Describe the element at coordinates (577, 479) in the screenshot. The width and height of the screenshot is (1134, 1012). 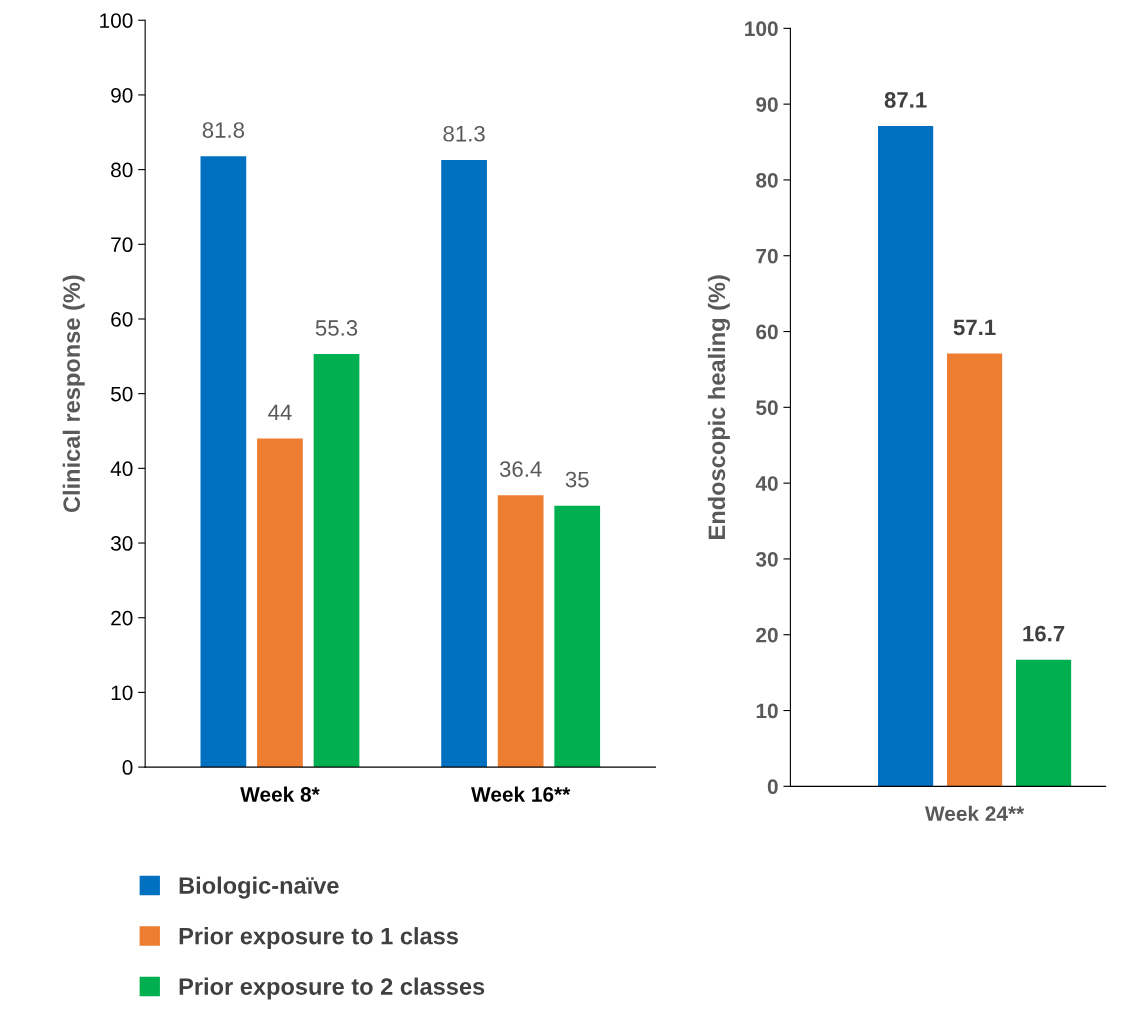
I see `data-label: 35` at that location.